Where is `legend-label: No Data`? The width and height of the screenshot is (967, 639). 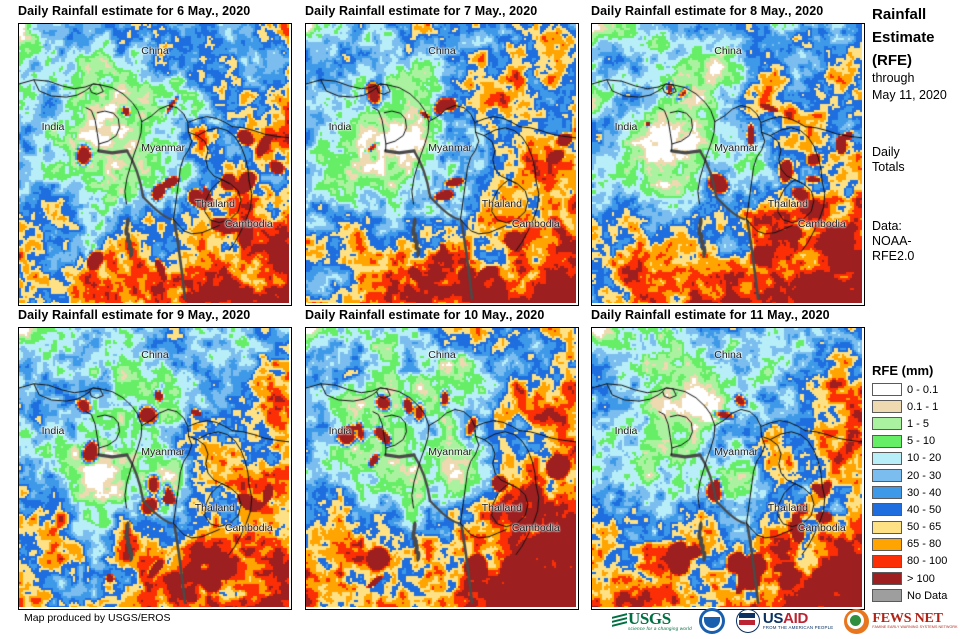 legend-label: No Data is located at coordinates (927, 595).